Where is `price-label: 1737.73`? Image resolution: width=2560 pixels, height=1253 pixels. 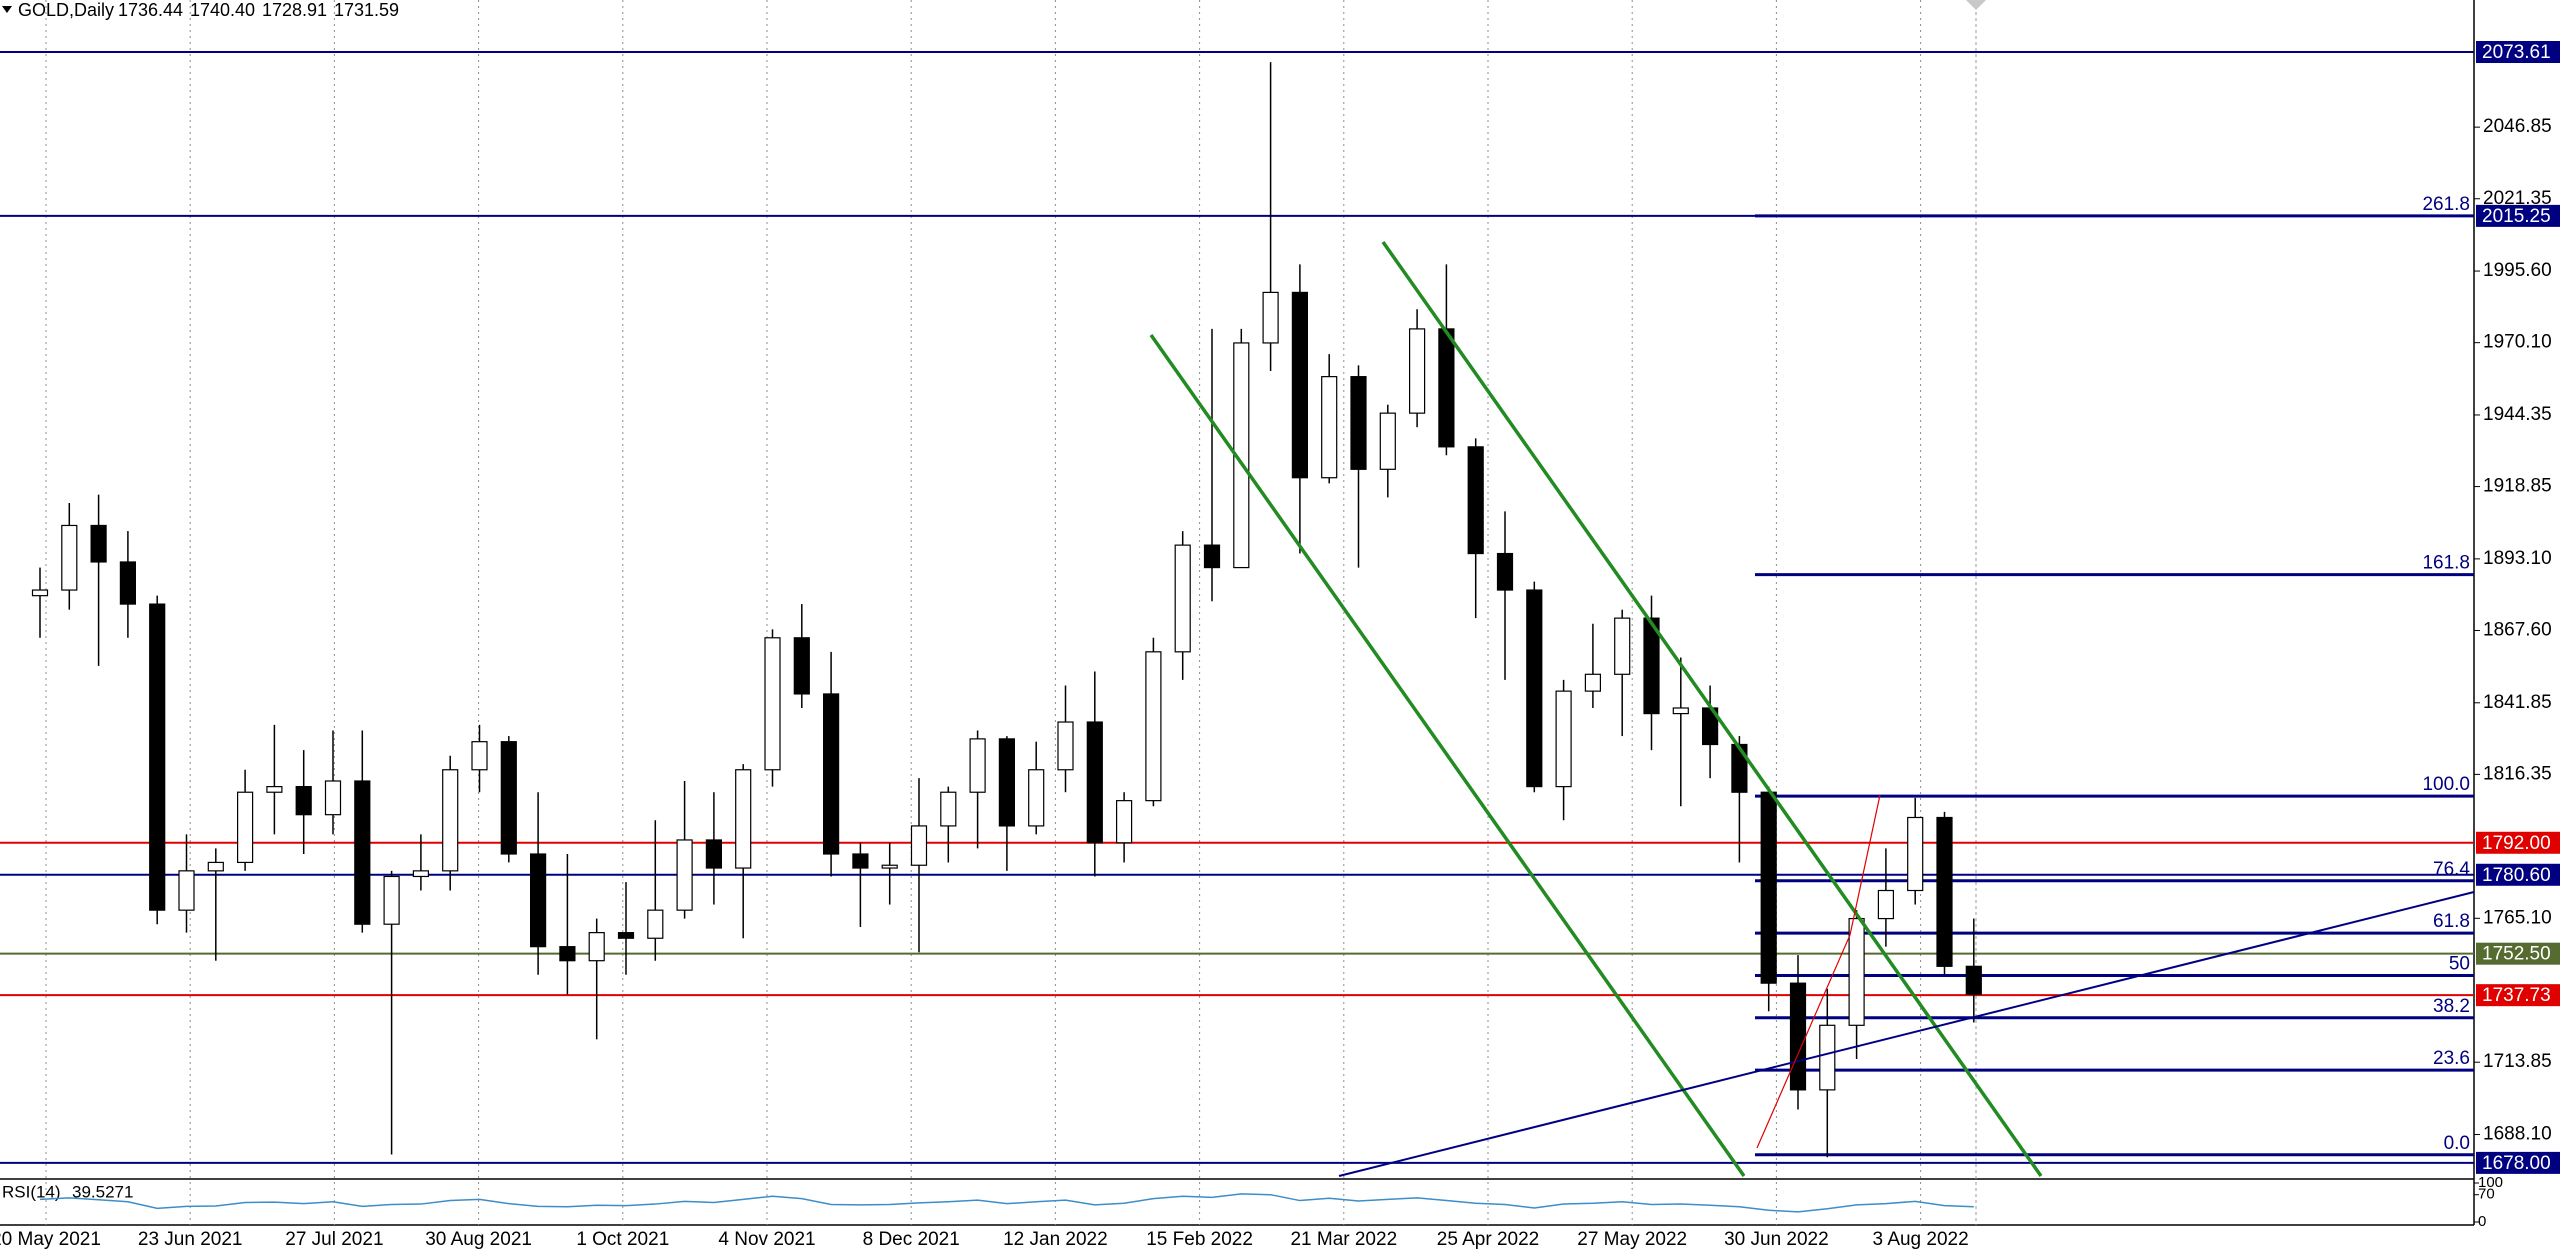
price-label: 1737.73 is located at coordinates (2516, 995).